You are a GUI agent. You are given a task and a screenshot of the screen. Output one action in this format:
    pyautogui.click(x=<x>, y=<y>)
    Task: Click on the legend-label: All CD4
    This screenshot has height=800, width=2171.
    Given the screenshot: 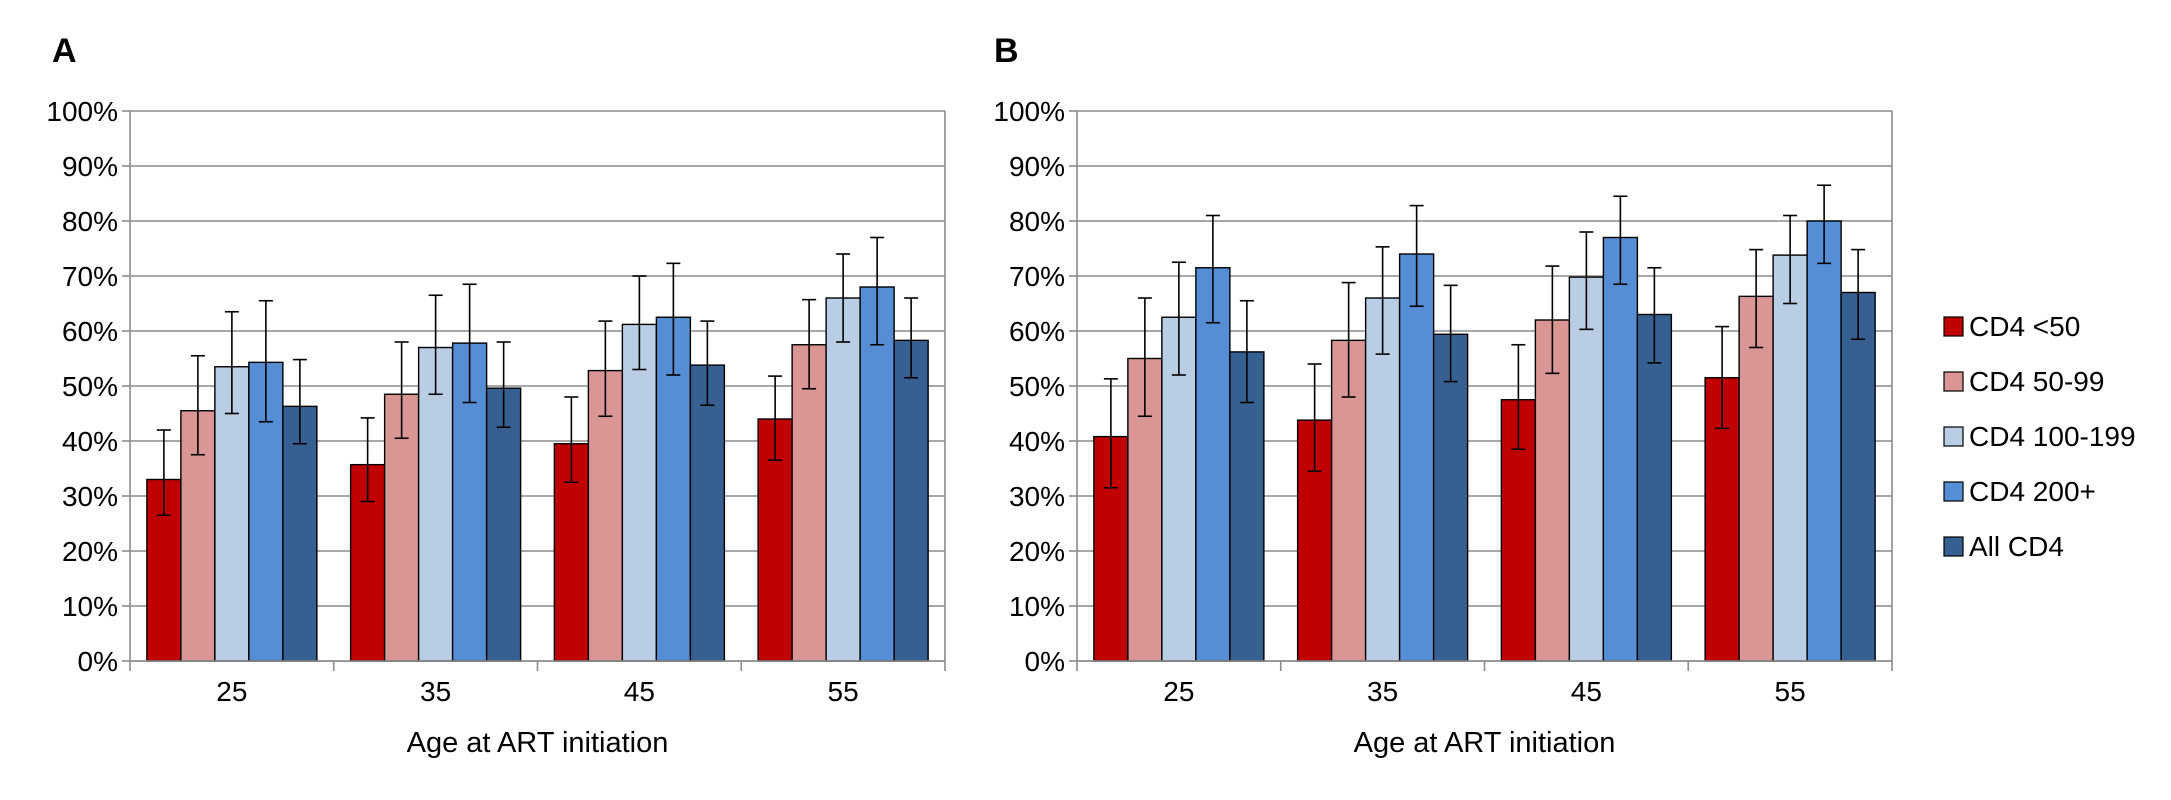 What is the action you would take?
    pyautogui.click(x=2016, y=546)
    